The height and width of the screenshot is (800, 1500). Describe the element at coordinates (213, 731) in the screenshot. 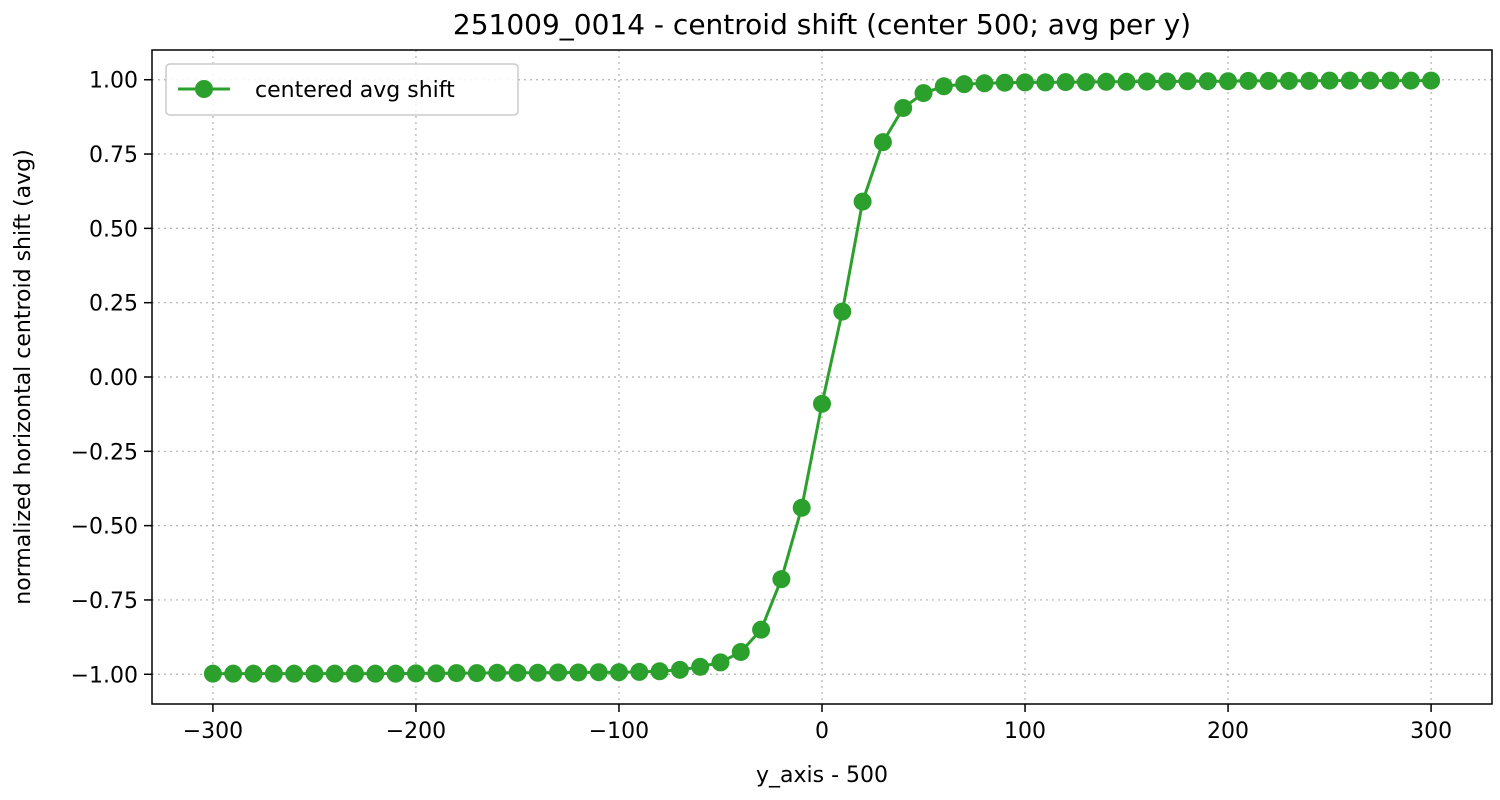

I see `x-tick-label: −300` at that location.